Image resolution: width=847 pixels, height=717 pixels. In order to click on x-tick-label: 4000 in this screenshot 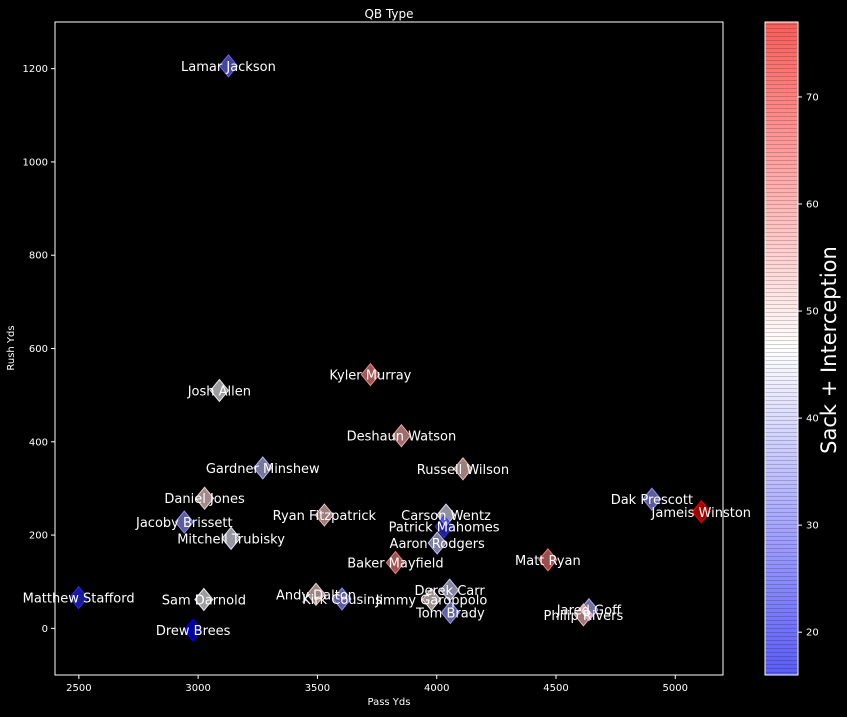, I will do `click(436, 688)`.